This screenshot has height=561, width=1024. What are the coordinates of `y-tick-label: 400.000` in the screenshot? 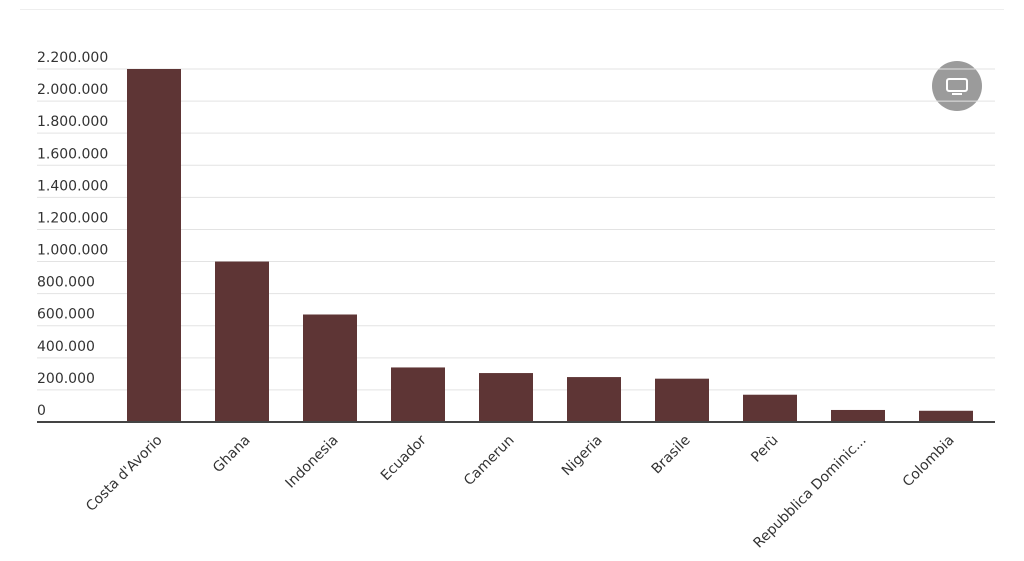 It's located at (66, 347).